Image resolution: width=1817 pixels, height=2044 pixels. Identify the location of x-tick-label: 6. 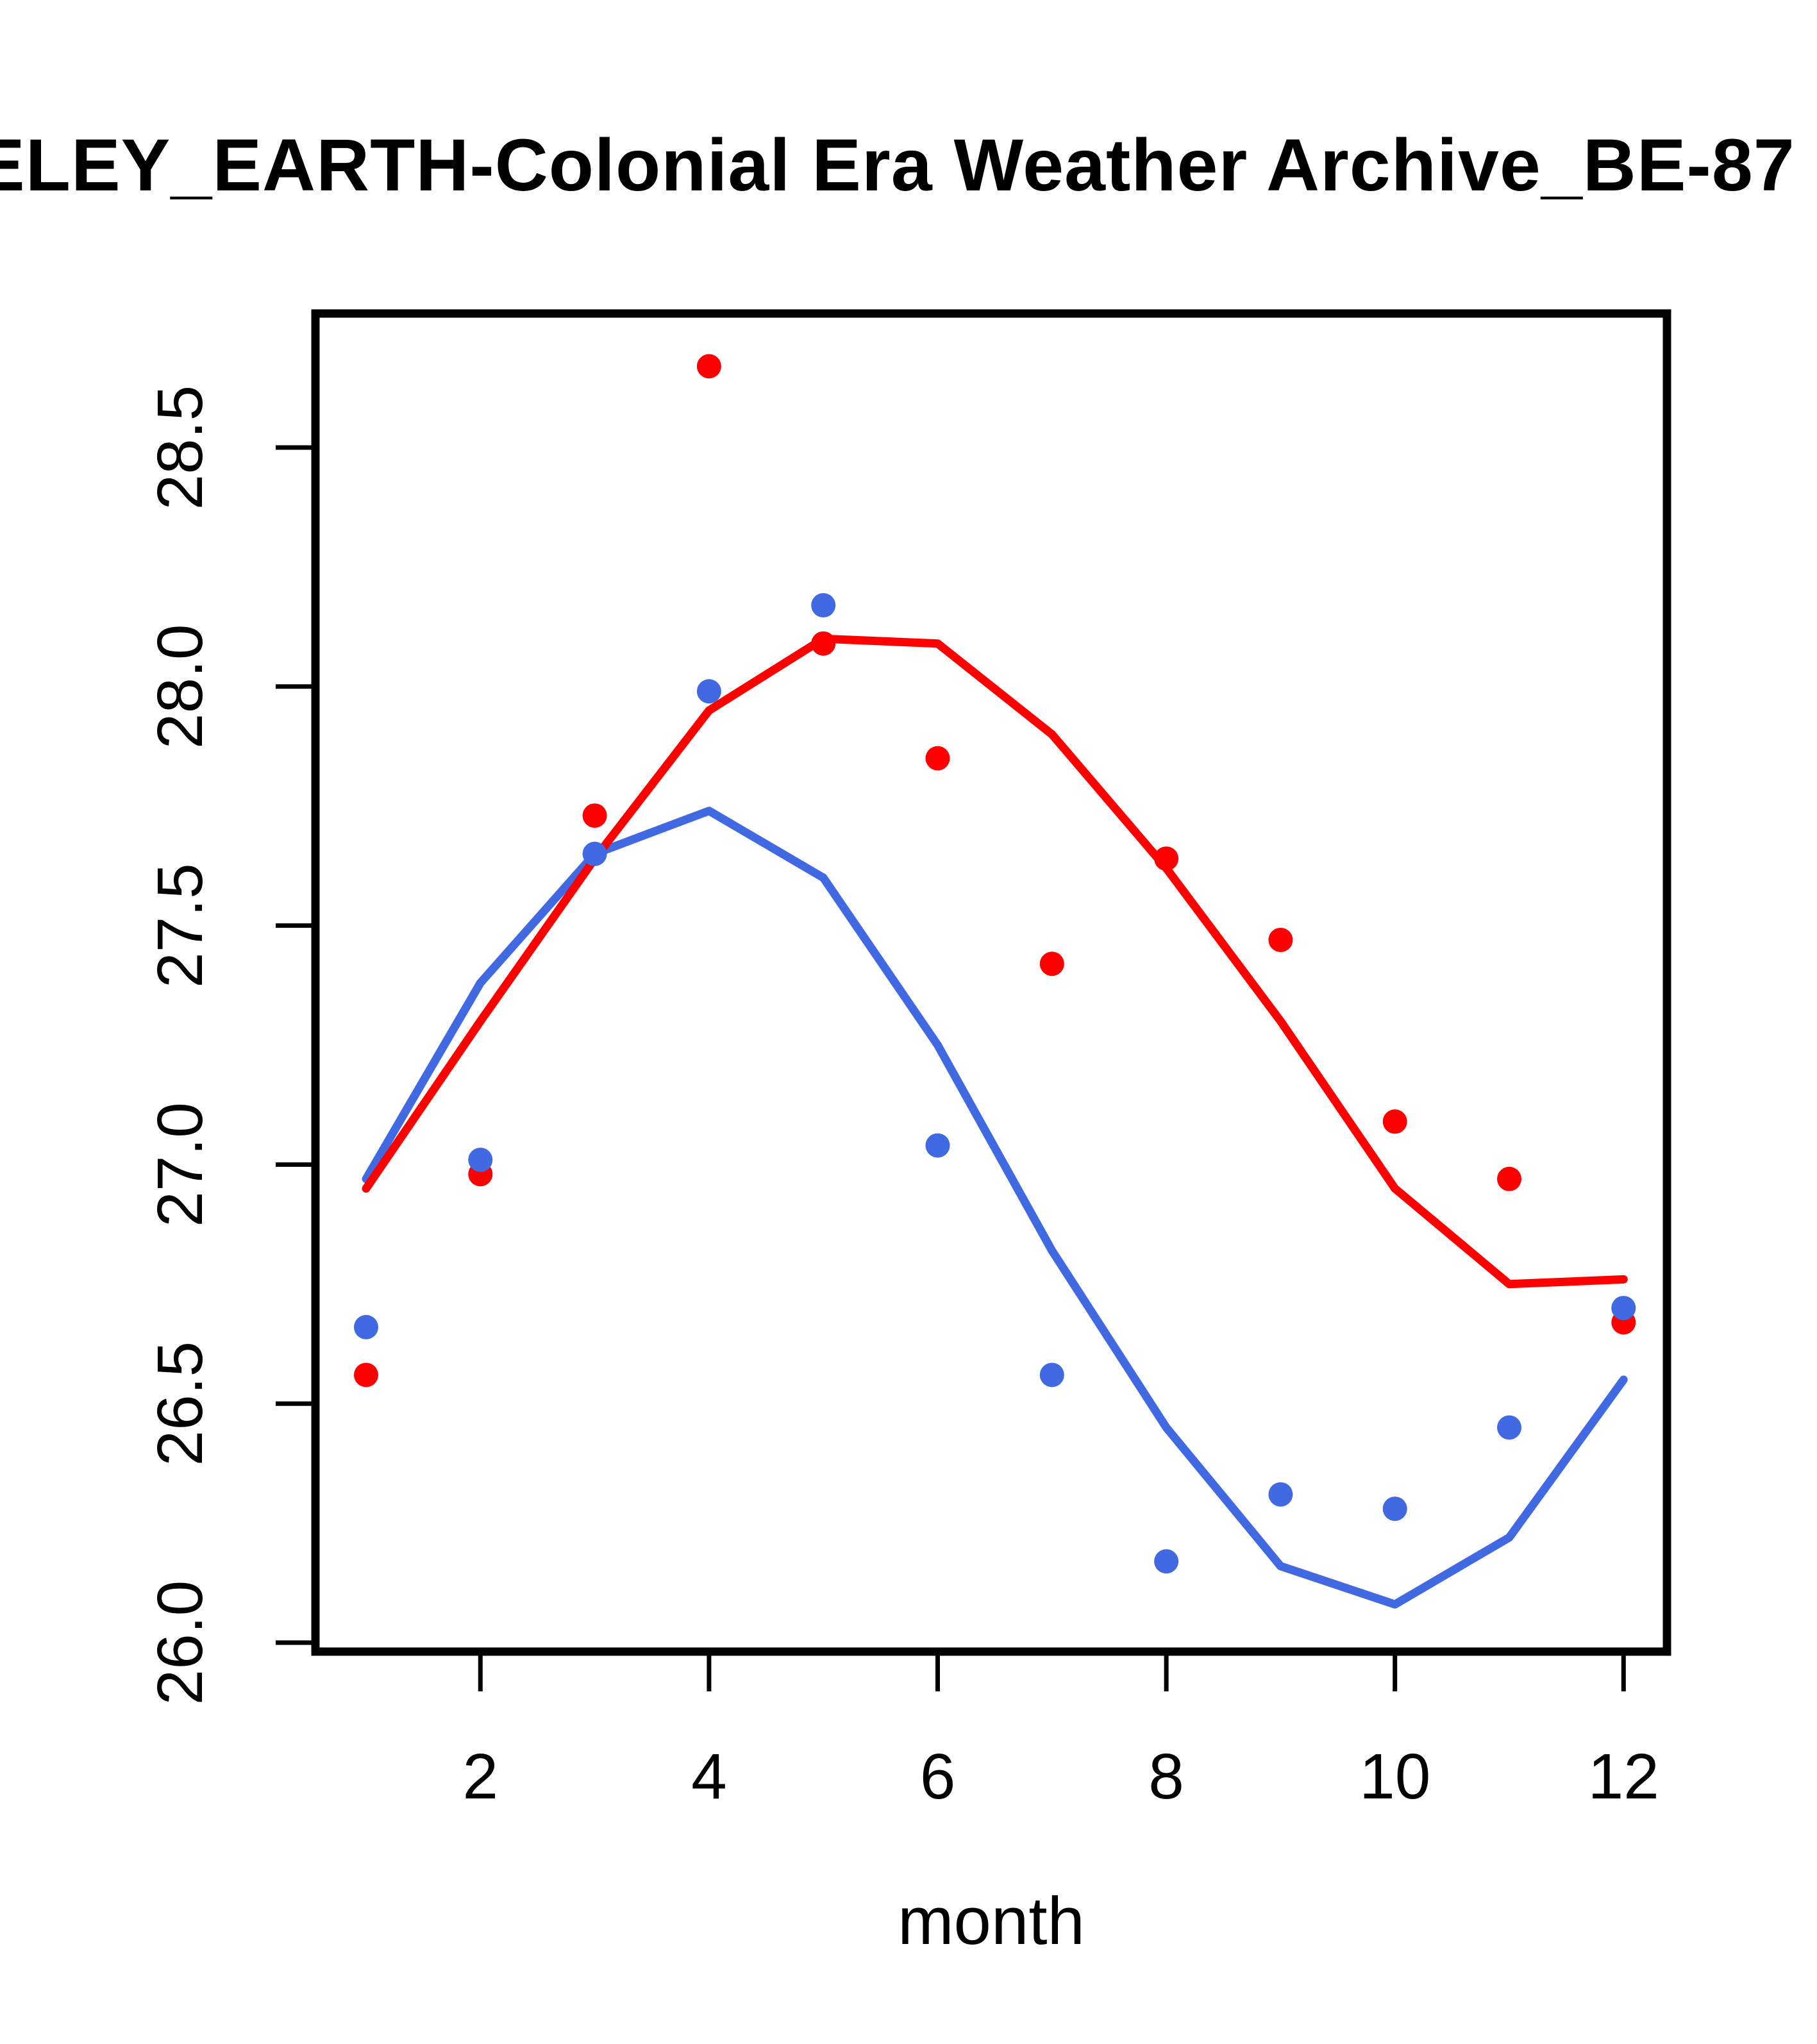
(938, 1777).